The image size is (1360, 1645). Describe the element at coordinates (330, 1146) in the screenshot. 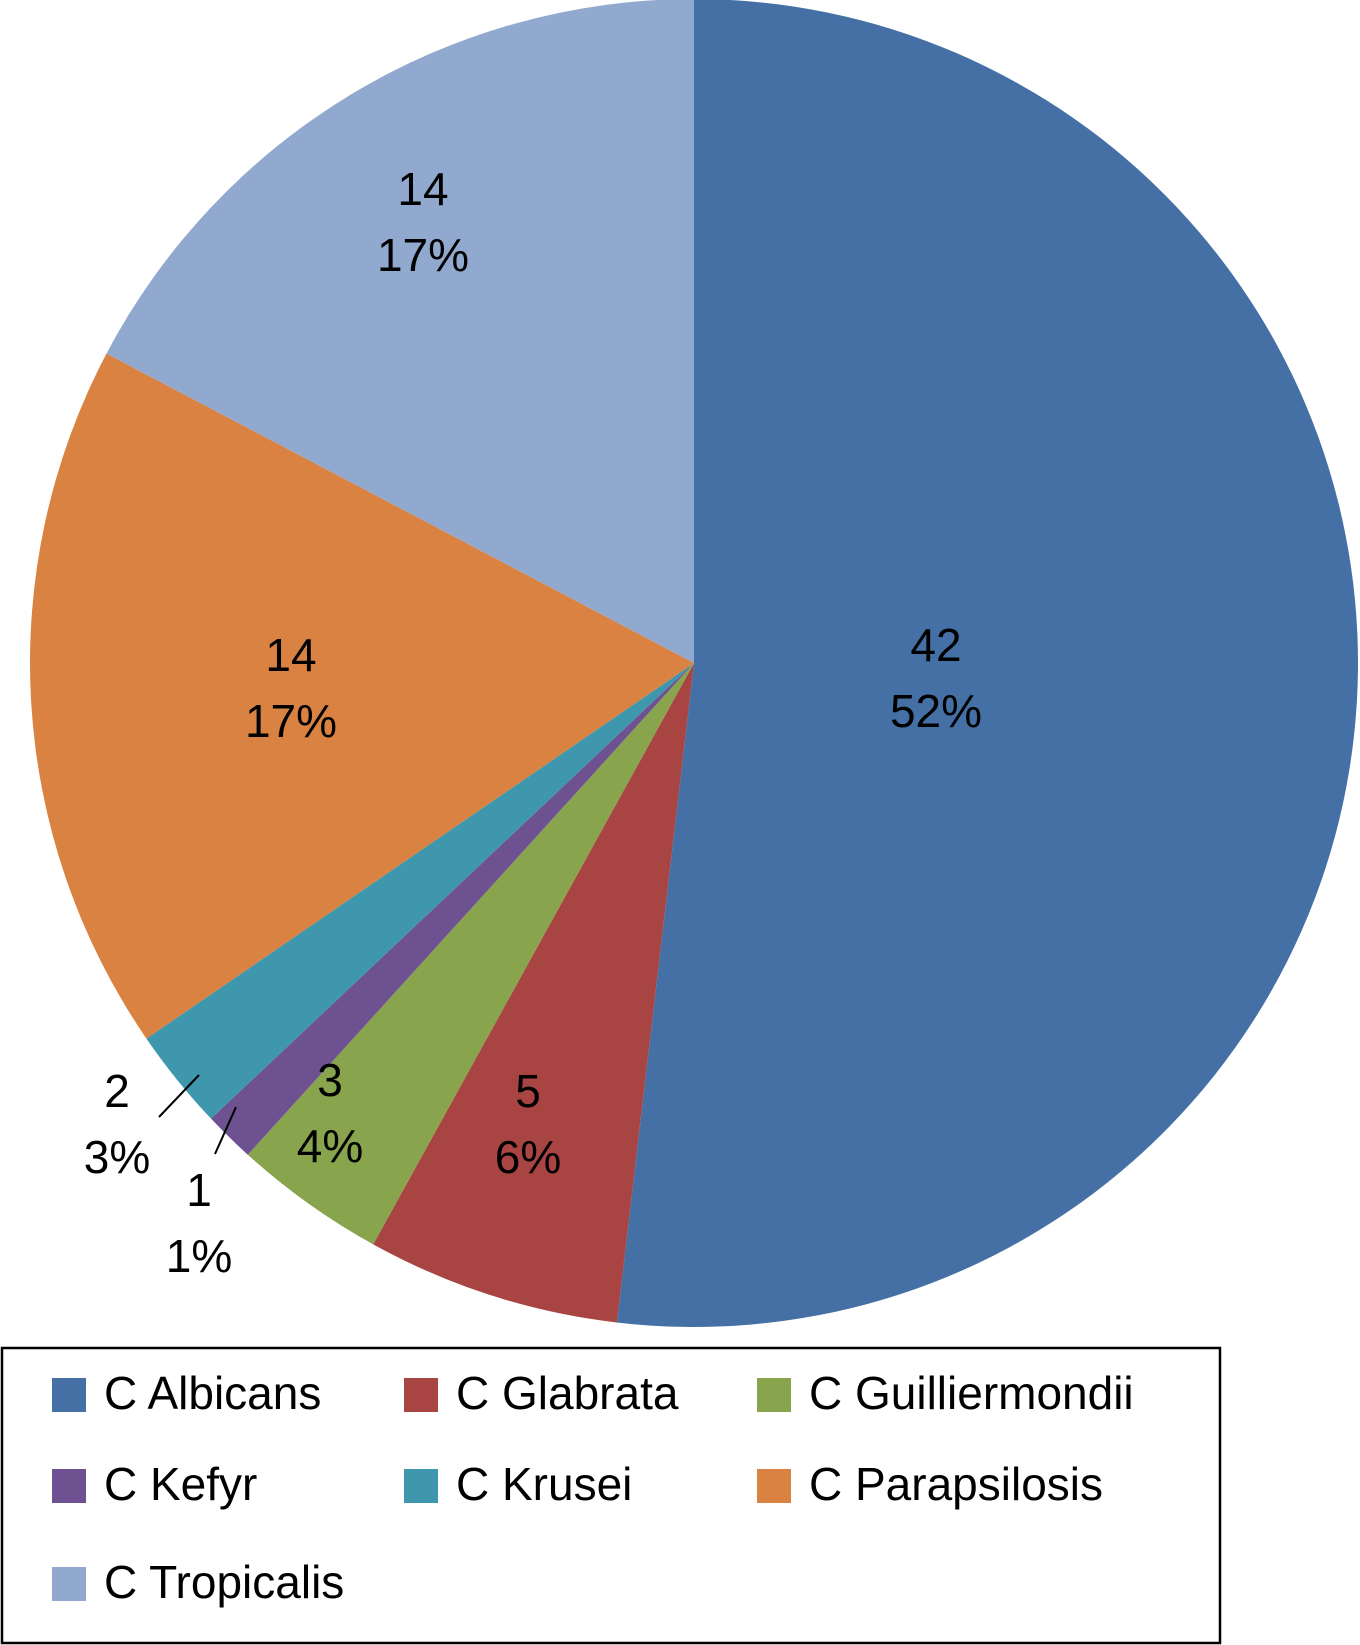

I see `data-label-percent: 4%` at that location.